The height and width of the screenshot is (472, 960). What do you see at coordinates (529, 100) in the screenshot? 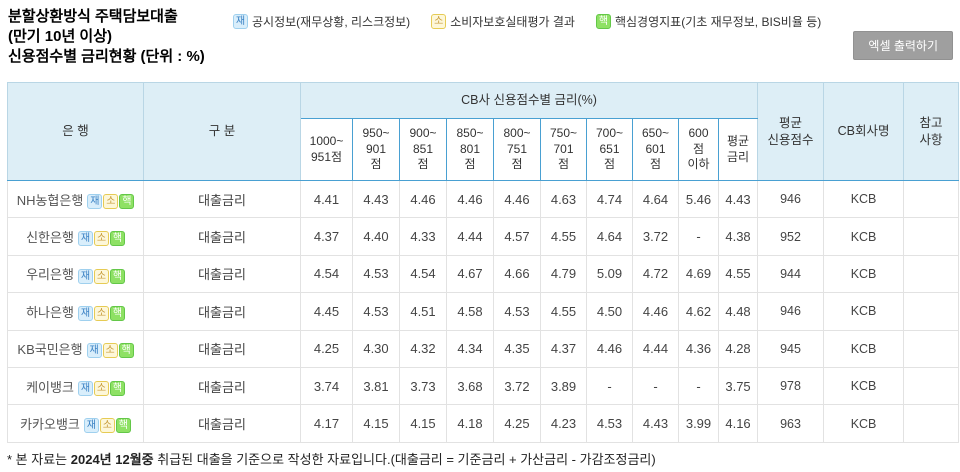
I see `col-header-cb-group: CB사 신용점수별 금리(%)` at bounding box center [529, 100].